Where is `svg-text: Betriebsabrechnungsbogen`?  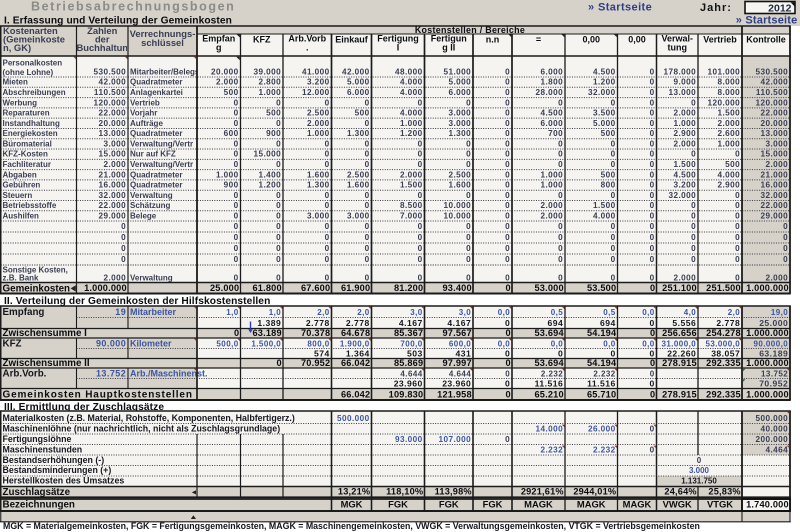 svg-text: Betriebsabrechnungsbogen is located at coordinates (133, 7).